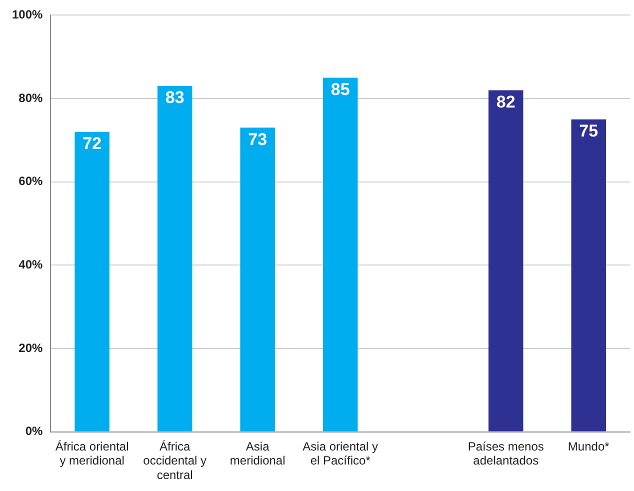 This screenshot has width=634, height=491. Describe the element at coordinates (506, 102) in the screenshot. I see `data-label: 82` at that location.